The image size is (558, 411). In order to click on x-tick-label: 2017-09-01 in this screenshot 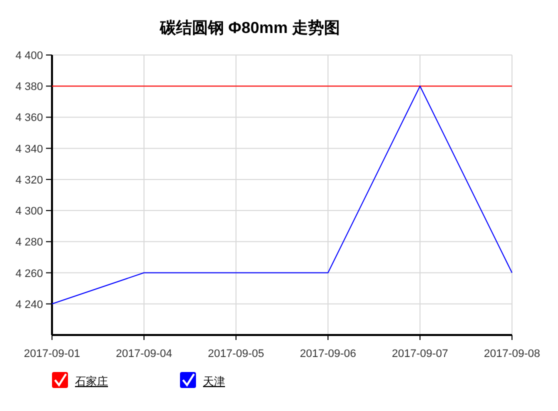, I will do `click(52, 354)`.